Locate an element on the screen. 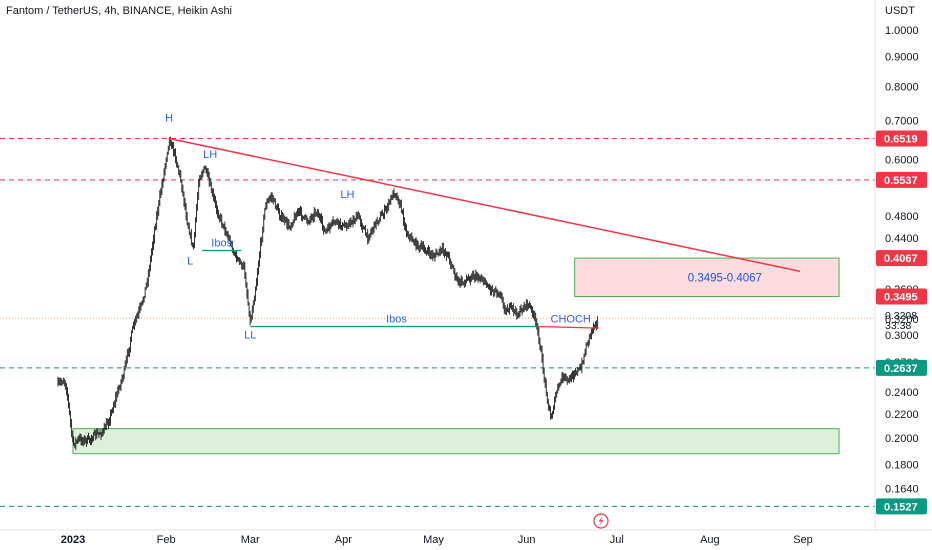  price-tick-6: 0.4400 is located at coordinates (902, 239).